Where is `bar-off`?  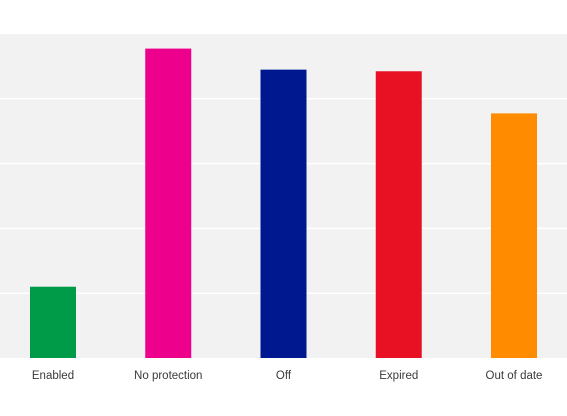
bar-off is located at coordinates (283, 213).